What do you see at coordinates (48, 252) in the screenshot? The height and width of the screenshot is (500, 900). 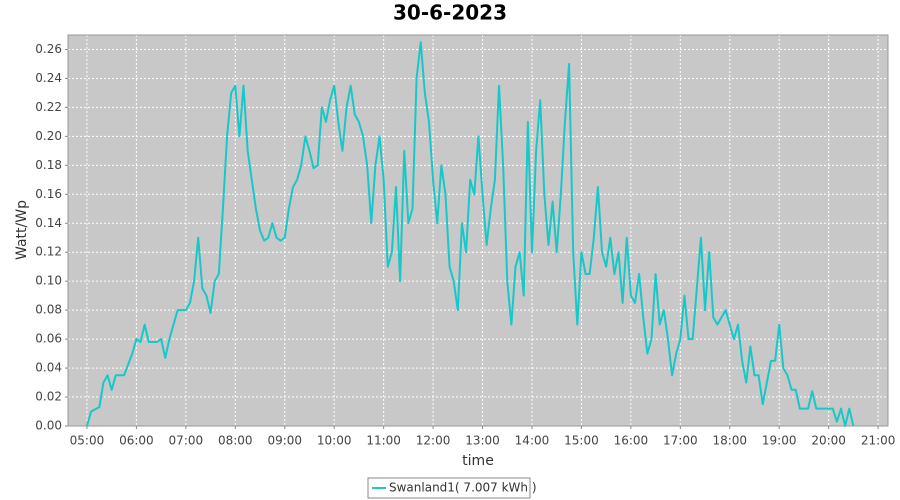 I see `y-tick-label: 0.12` at bounding box center [48, 252].